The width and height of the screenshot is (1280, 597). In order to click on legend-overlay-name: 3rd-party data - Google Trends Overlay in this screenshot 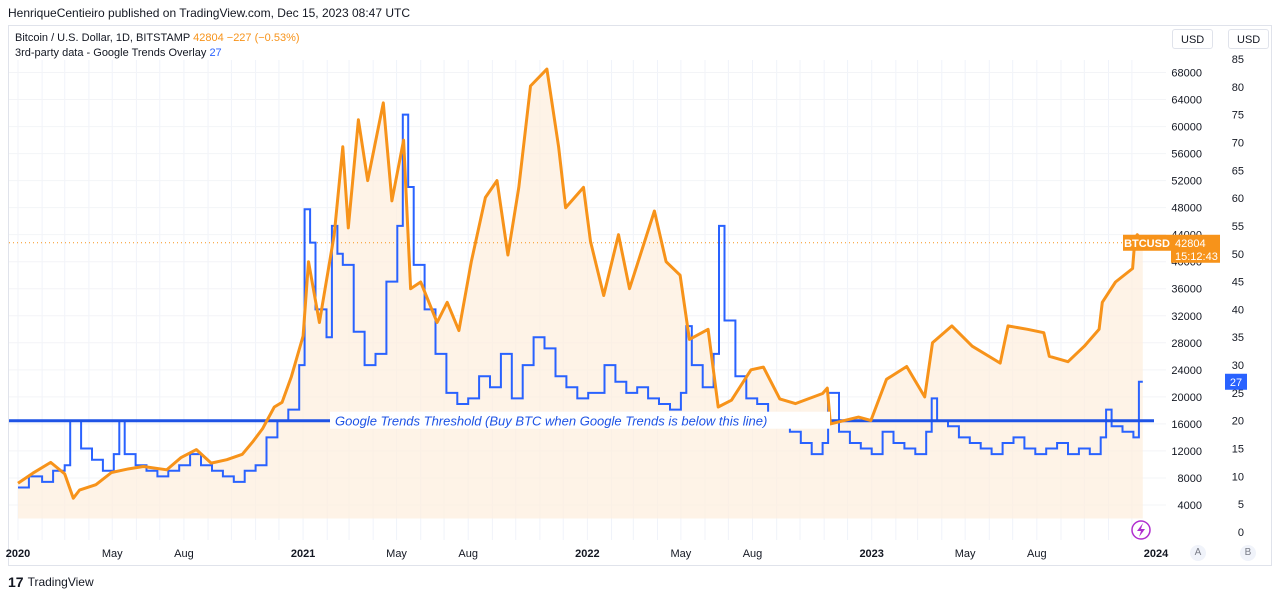, I will do `click(111, 53)`.